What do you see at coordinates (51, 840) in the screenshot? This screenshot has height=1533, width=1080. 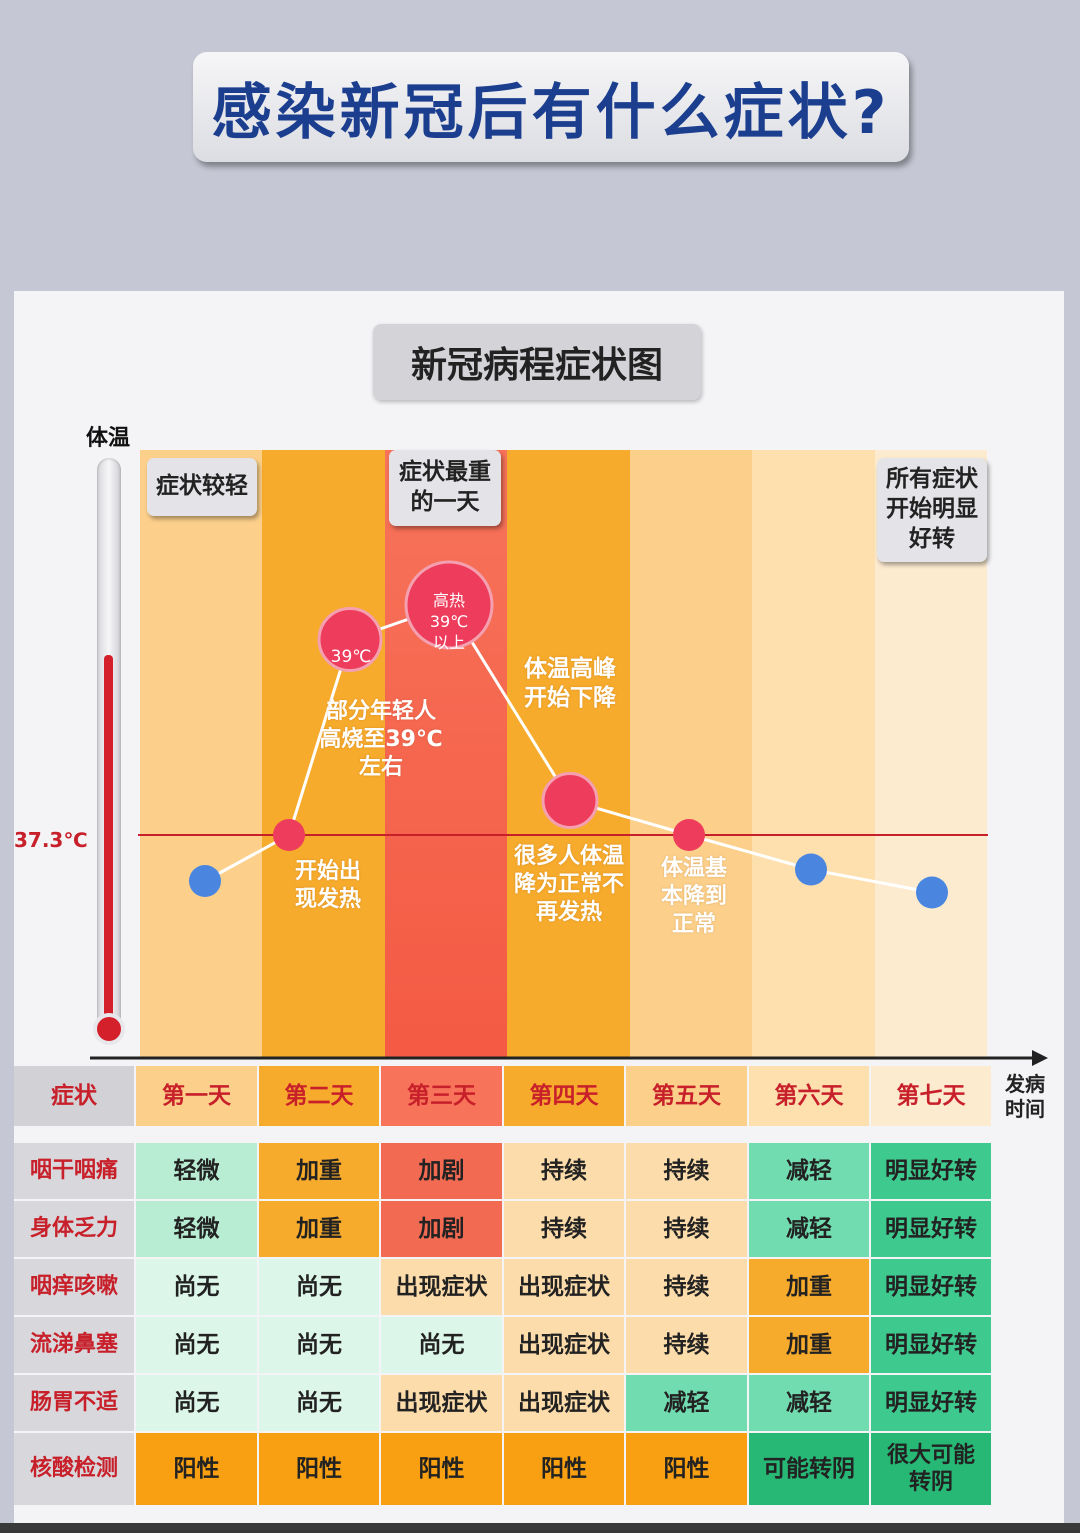 I see `reference-line-label: 37.3℃` at bounding box center [51, 840].